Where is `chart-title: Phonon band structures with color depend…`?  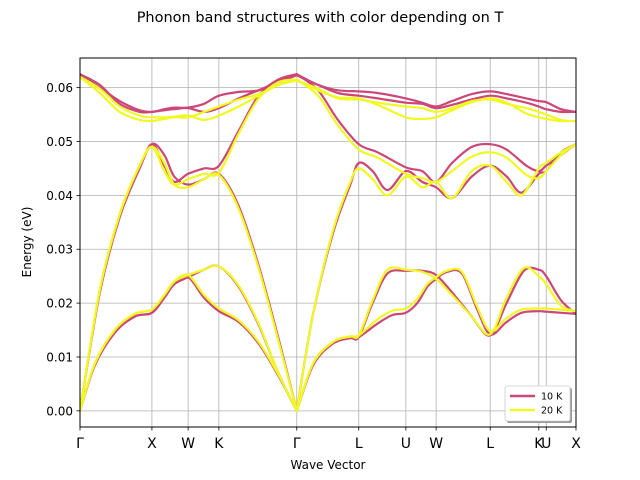
chart-title: Phonon band structures with color depend… is located at coordinates (320, 18).